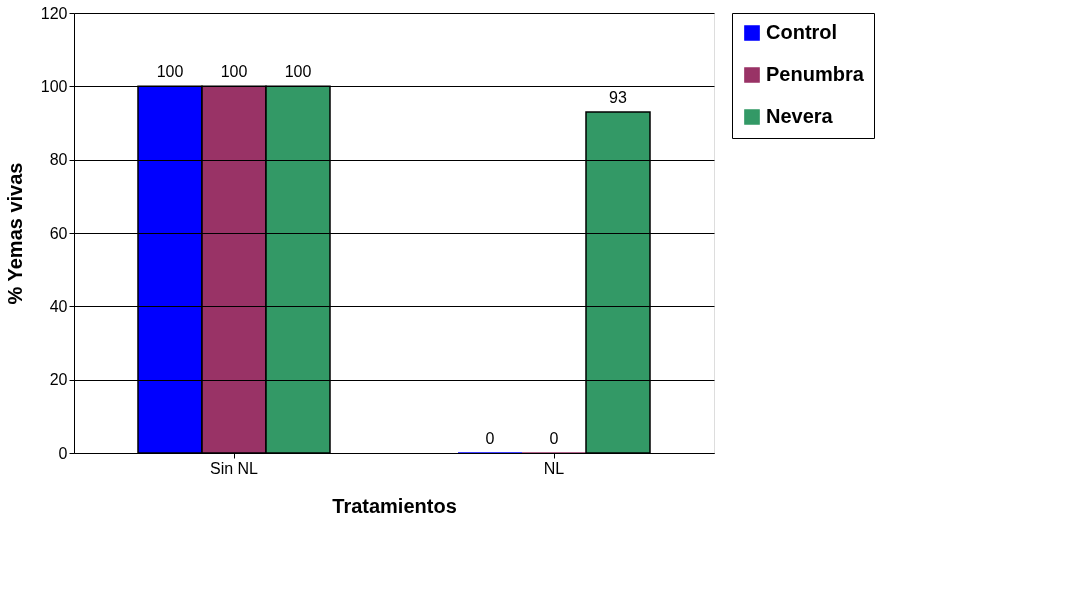 This screenshot has width=1073, height=604. Describe the element at coordinates (234, 468) in the screenshot. I see `x-tick-label: Sin NL` at that location.